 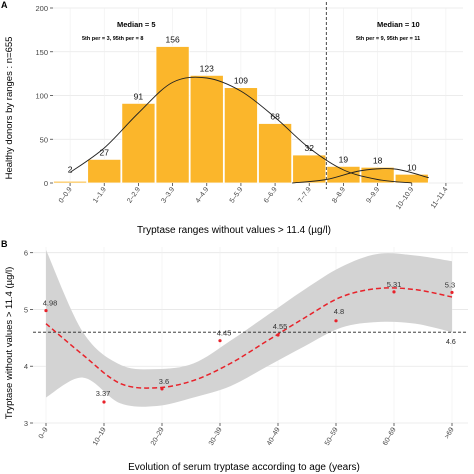 What do you see at coordinates (388, 39) in the screenshot?
I see `right-percentiles-label: 5th per = 9, 95th per = 11` at bounding box center [388, 39].